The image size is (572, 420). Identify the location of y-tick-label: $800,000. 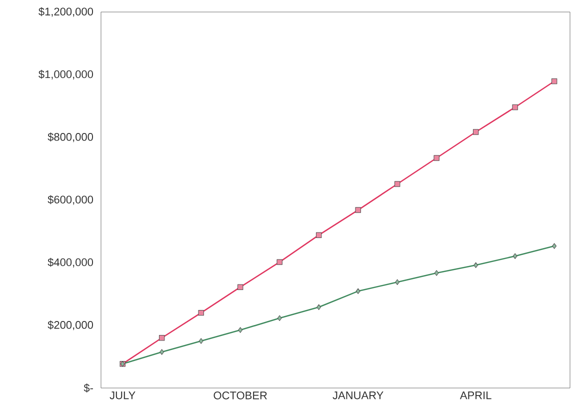
(71, 137).